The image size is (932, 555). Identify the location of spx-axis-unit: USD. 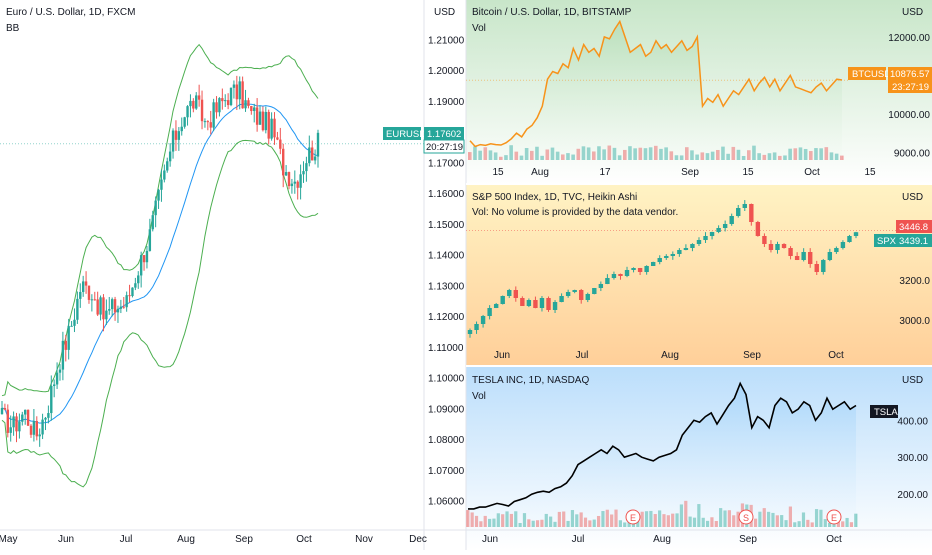
(912, 197).